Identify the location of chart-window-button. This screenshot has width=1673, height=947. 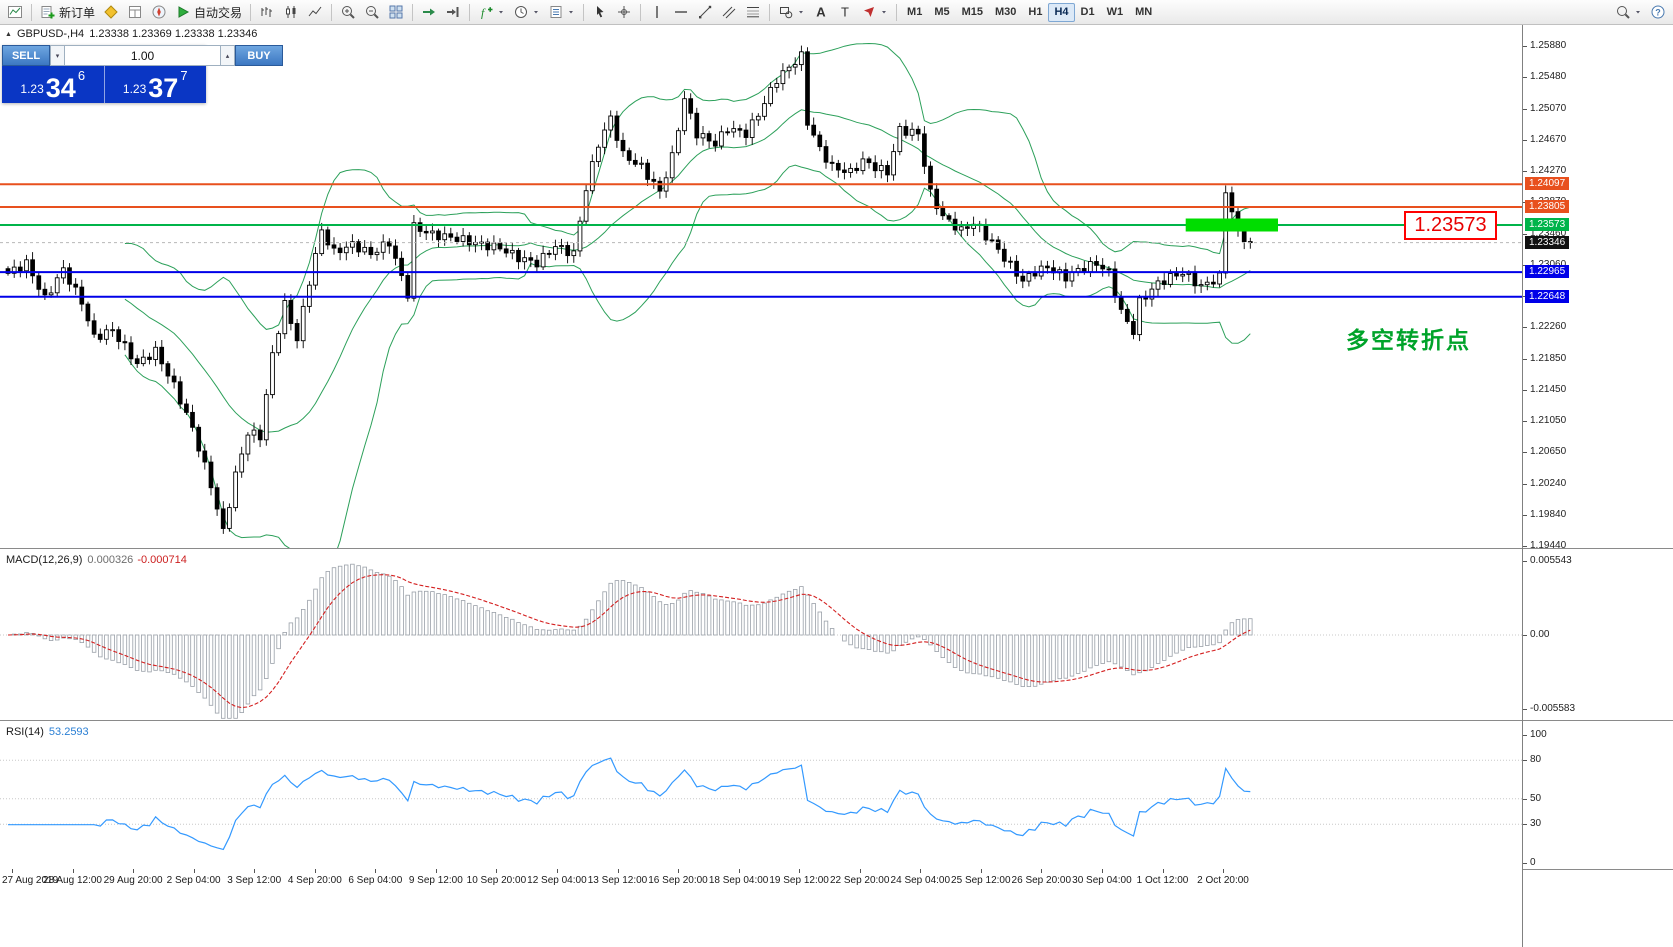
(15, 12).